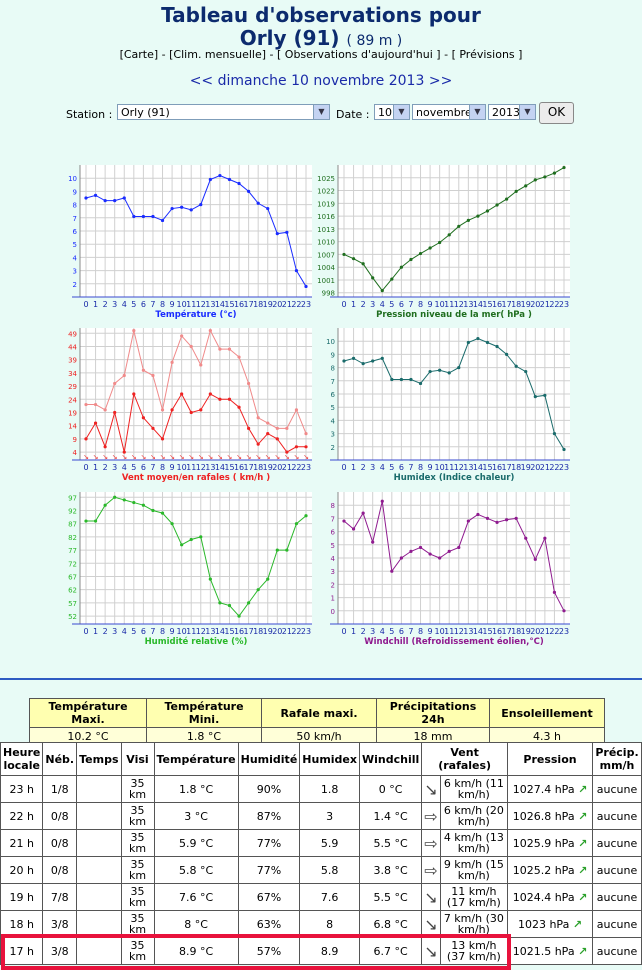 Image resolution: width=642 pixels, height=970 pixels. What do you see at coordinates (22, 924) in the screenshot?
I see `cell-heure: 18 h` at bounding box center [22, 924].